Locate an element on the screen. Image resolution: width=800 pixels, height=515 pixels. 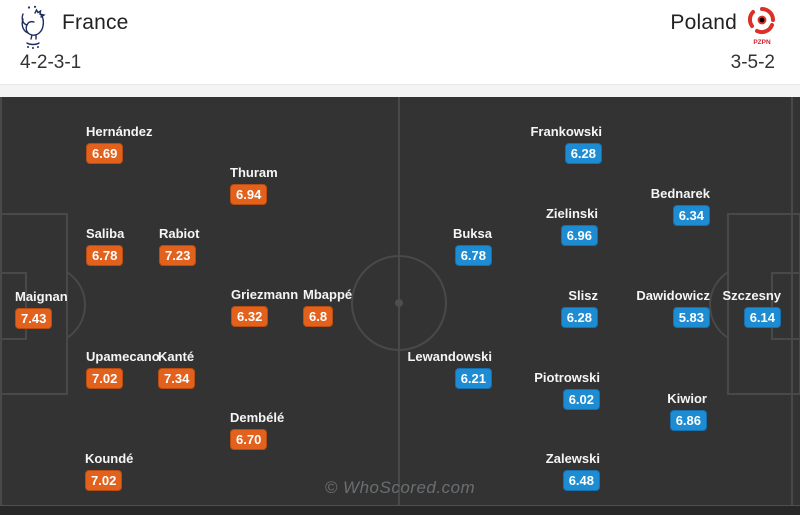
player-rating-badge: 6.96 is located at coordinates (579, 235).